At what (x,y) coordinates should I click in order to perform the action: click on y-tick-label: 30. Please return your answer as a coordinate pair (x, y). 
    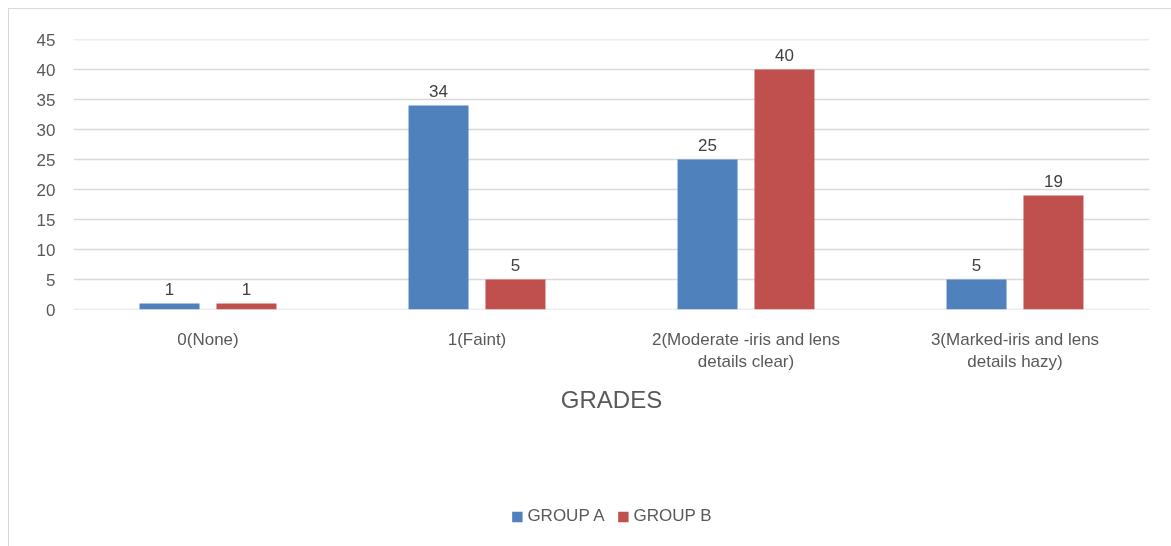
    Looking at the image, I should click on (46, 130).